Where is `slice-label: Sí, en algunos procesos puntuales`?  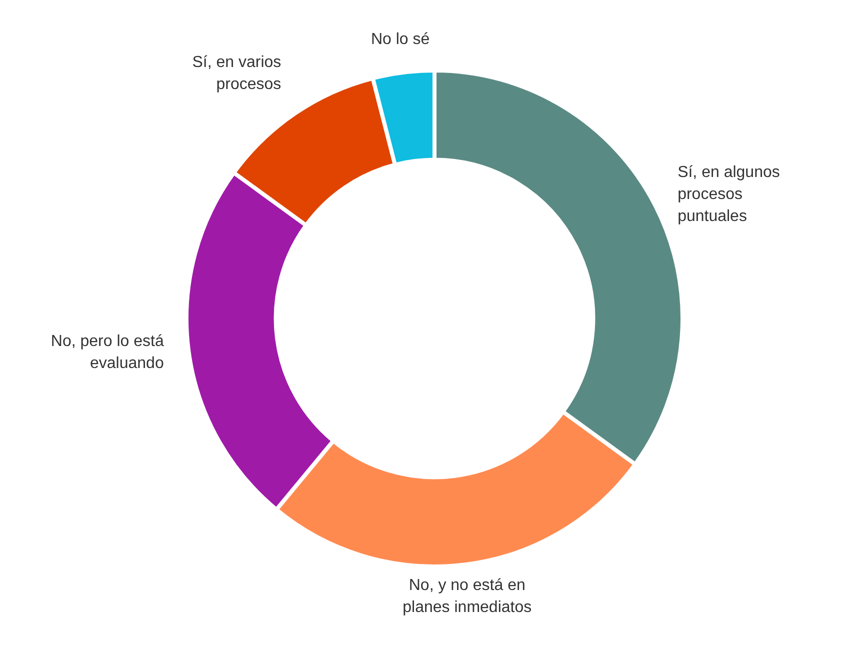
slice-label: Sí, en algunos procesos puntuales is located at coordinates (729, 195).